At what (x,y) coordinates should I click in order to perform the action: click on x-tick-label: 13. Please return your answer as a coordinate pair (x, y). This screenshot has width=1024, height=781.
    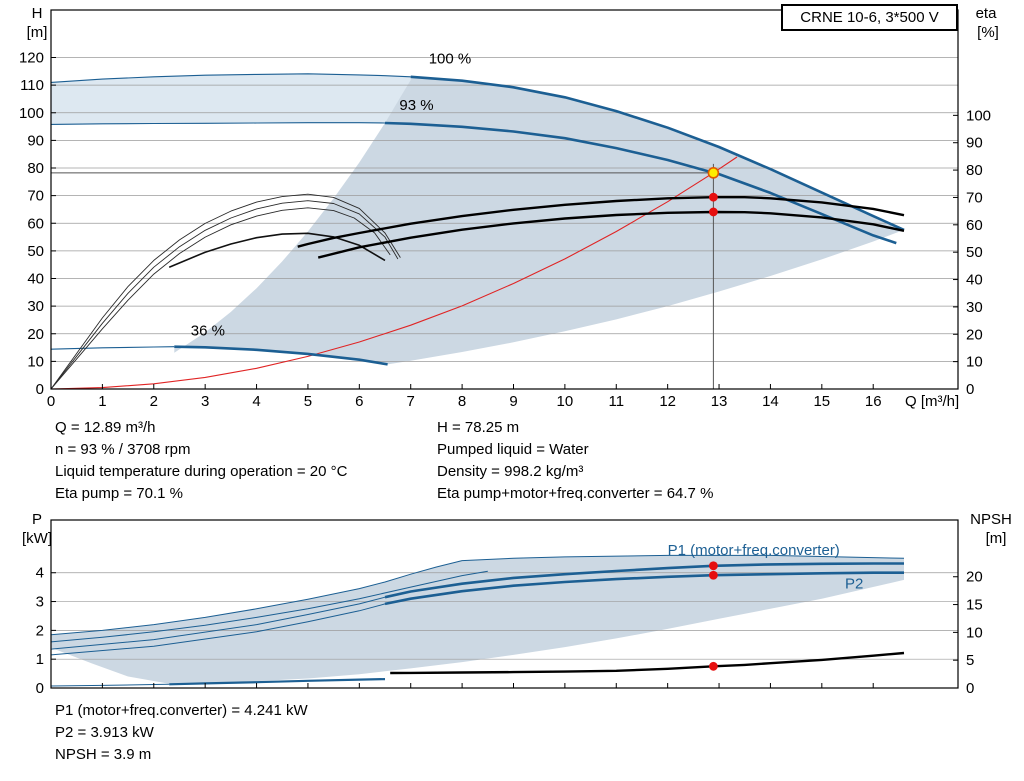
    Looking at the image, I should click on (719, 401).